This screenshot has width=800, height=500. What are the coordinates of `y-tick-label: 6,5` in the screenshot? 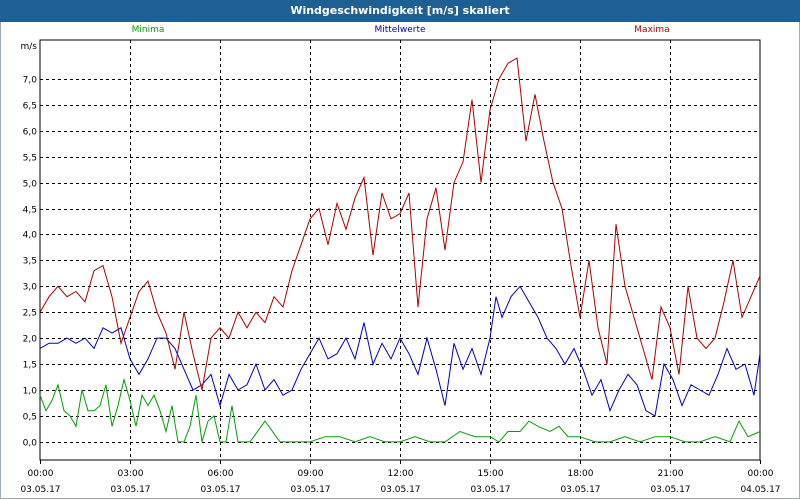 It's located at (30, 107).